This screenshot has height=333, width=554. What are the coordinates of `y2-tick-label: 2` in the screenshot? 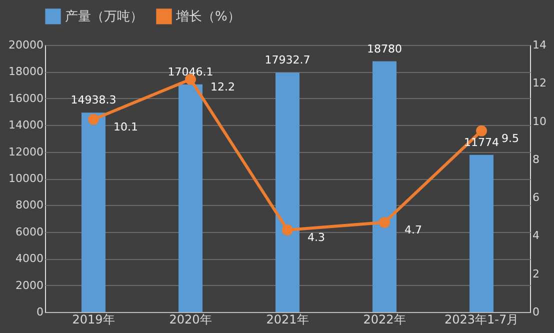 It's located at (536, 273).